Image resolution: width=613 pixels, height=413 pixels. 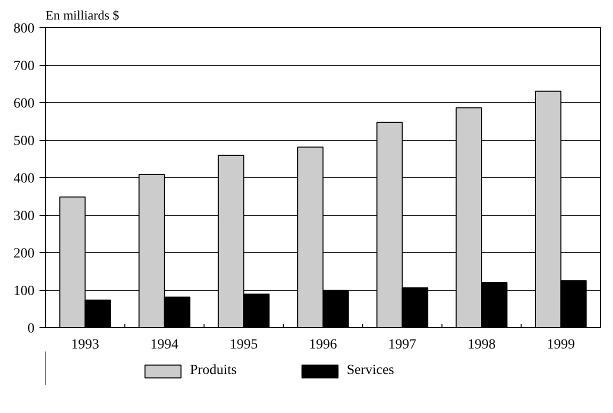 What do you see at coordinates (24, 29) in the screenshot?
I see `y-tick-label: 800` at bounding box center [24, 29].